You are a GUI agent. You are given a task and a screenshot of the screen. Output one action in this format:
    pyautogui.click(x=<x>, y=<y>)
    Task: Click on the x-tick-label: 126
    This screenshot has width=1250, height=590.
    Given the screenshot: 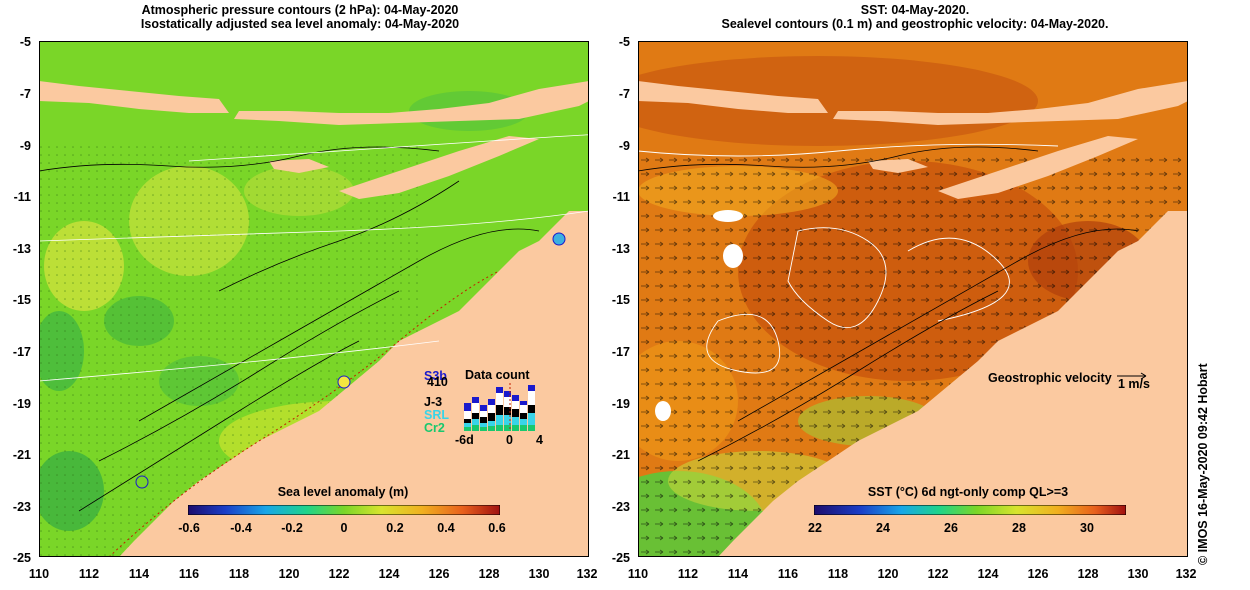 What is the action you would take?
    pyautogui.click(x=439, y=574)
    